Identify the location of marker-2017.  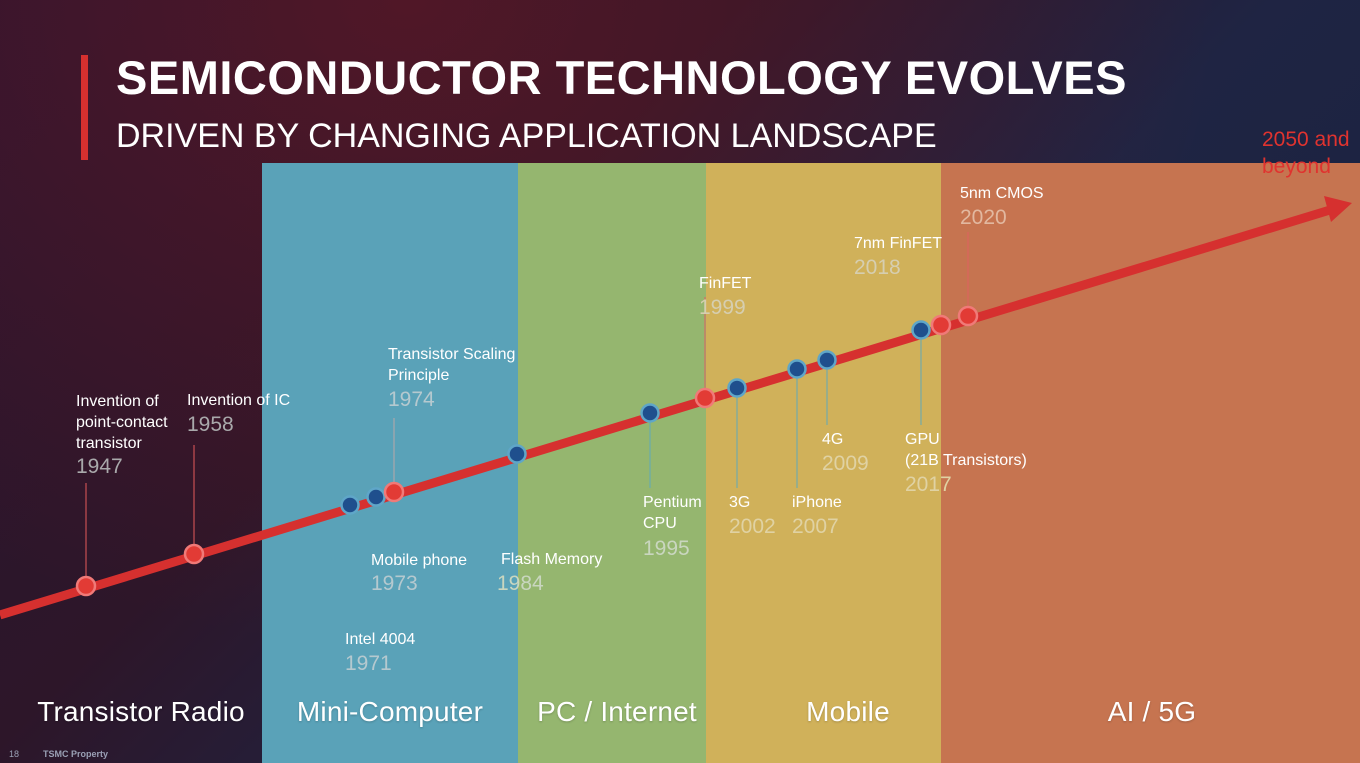
(921, 330).